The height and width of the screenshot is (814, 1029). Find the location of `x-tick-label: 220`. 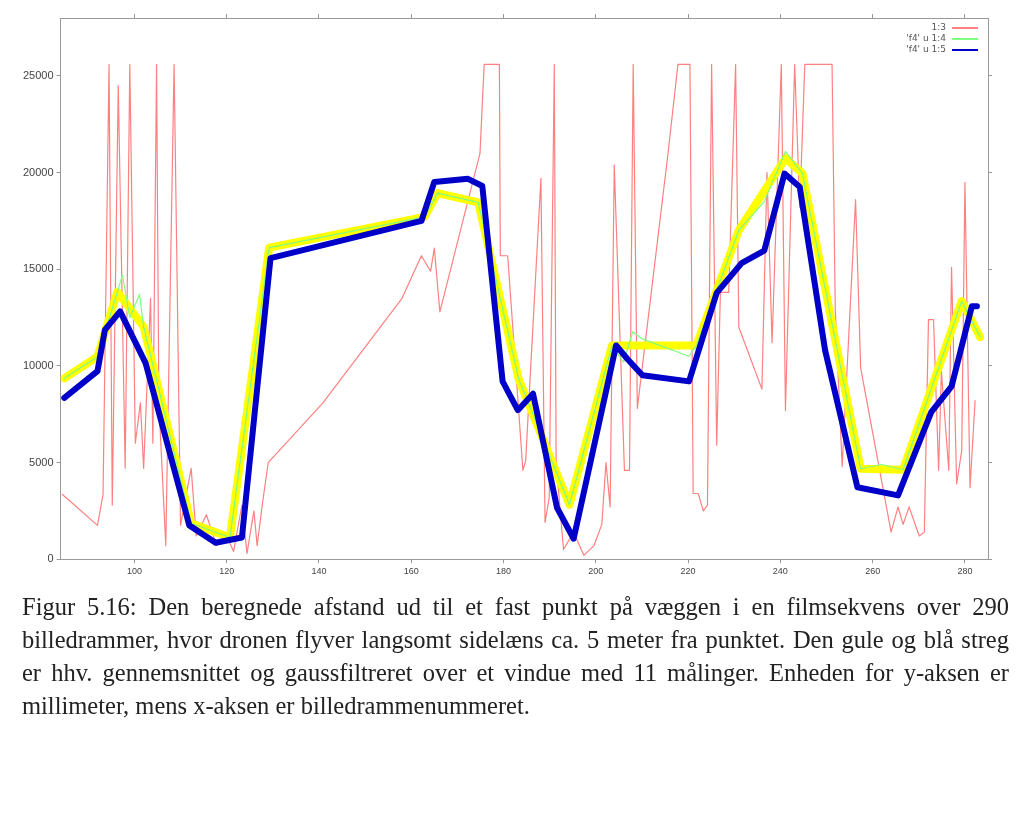

x-tick-label: 220 is located at coordinates (688, 571).